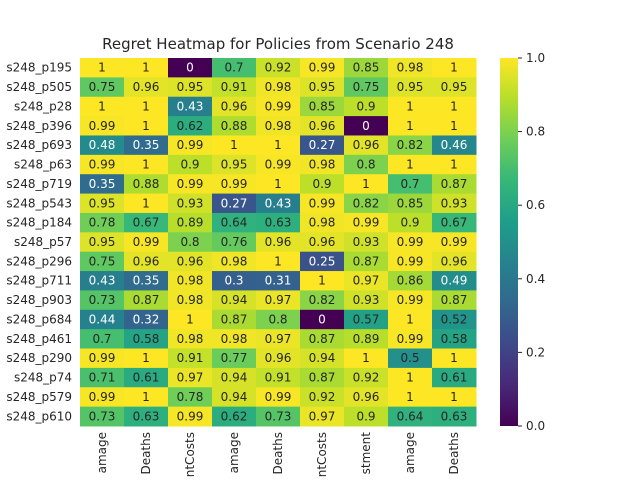 The image size is (640, 480). What do you see at coordinates (322, 454) in the screenshot?
I see `column-label: ntCosts` at bounding box center [322, 454].